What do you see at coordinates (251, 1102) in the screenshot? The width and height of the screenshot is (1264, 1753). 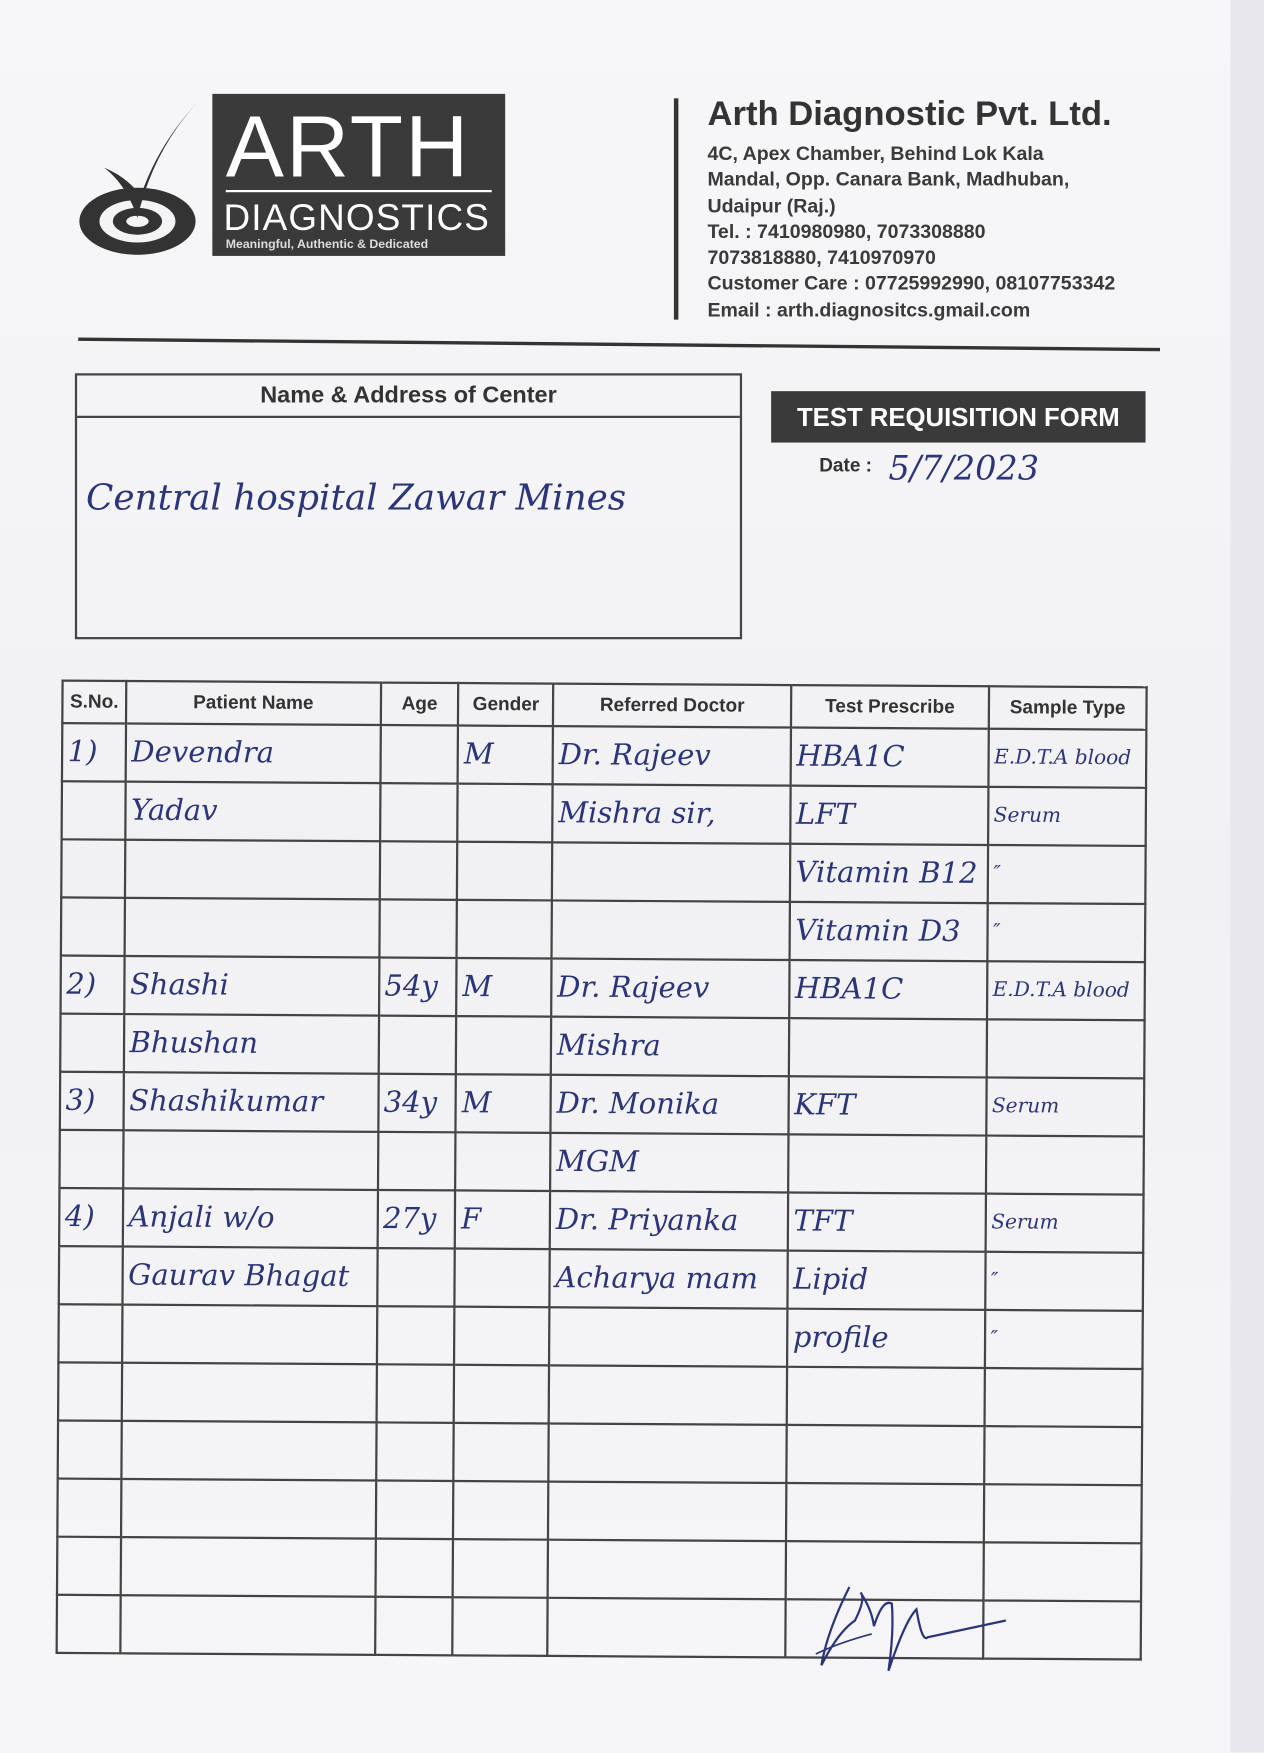 I see `cell-patient-name: Shashikumar` at bounding box center [251, 1102].